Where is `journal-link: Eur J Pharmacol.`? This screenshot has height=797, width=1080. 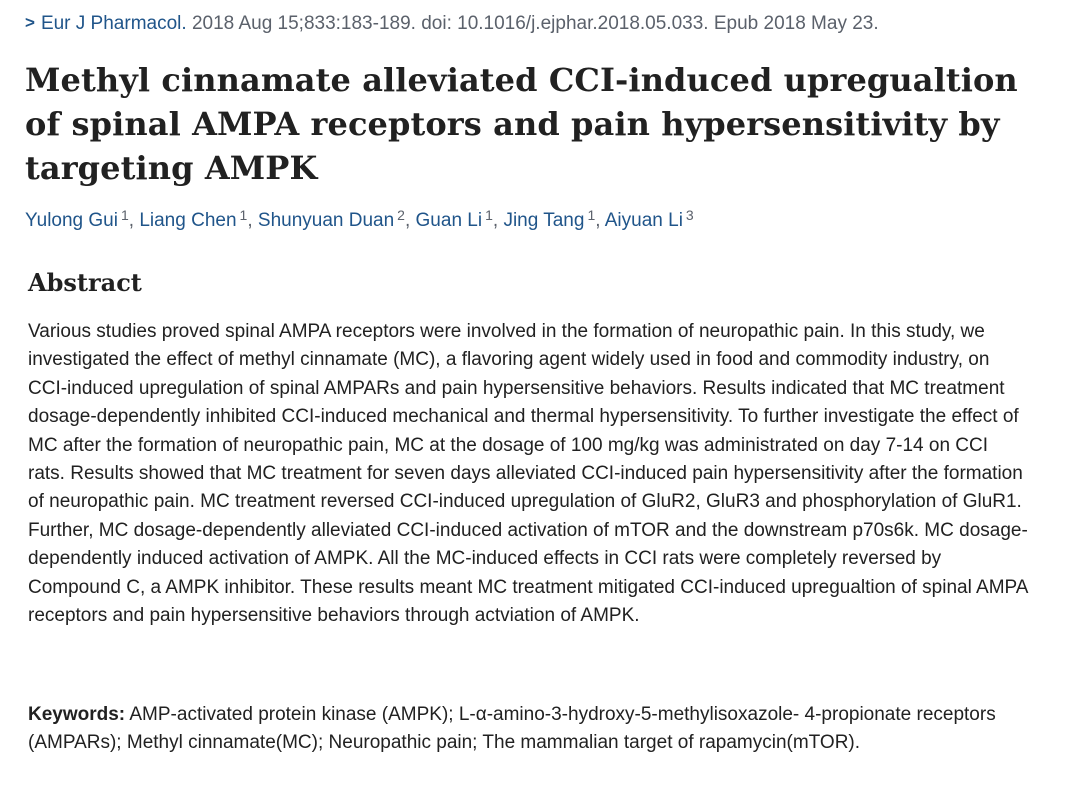 journal-link: Eur J Pharmacol. is located at coordinates (113, 23).